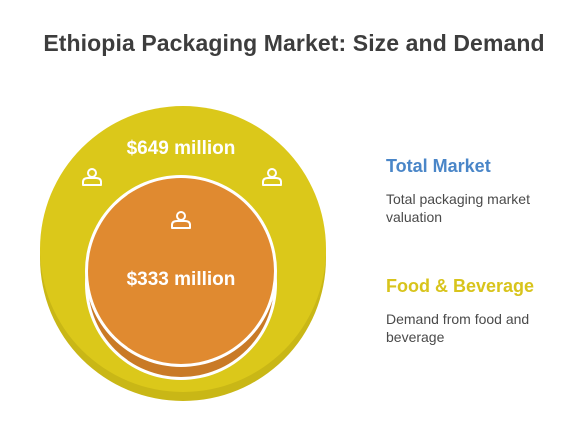 Image resolution: width=588 pixels, height=425 pixels. Describe the element at coordinates (438, 166) in the screenshot. I see `legend-title-total-market: Total Market` at that location.